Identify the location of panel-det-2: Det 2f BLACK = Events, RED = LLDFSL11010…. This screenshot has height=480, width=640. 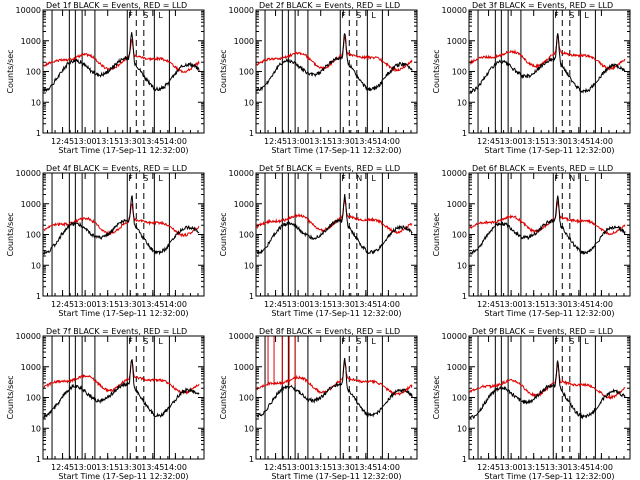
(318, 78).